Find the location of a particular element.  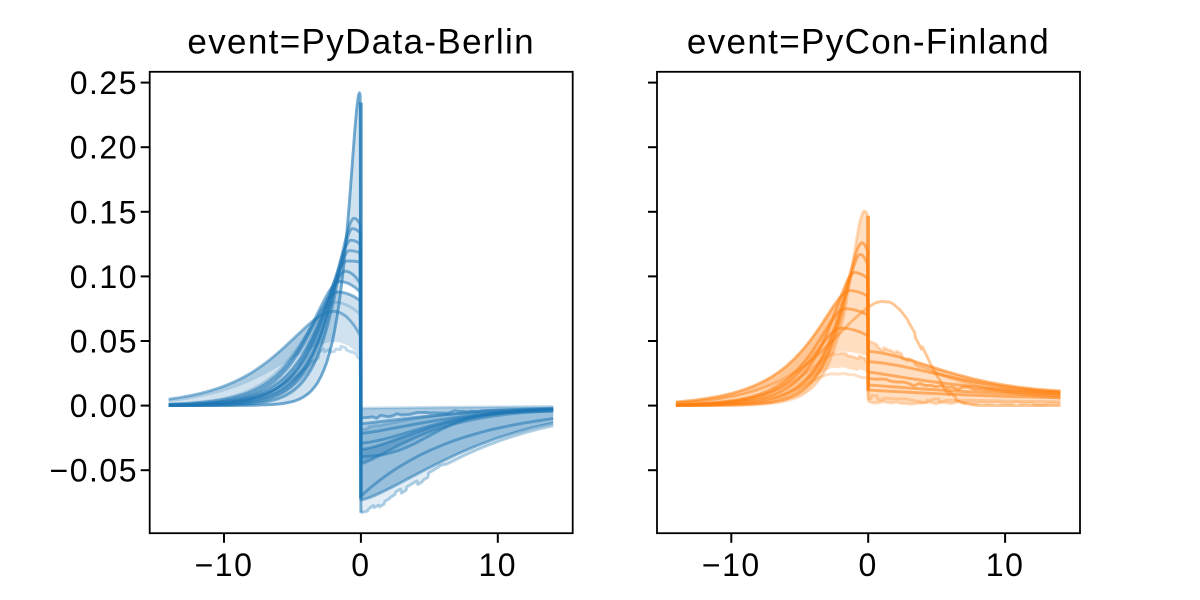

svg-text: event=PyCon-Finland is located at coordinates (868, 42).